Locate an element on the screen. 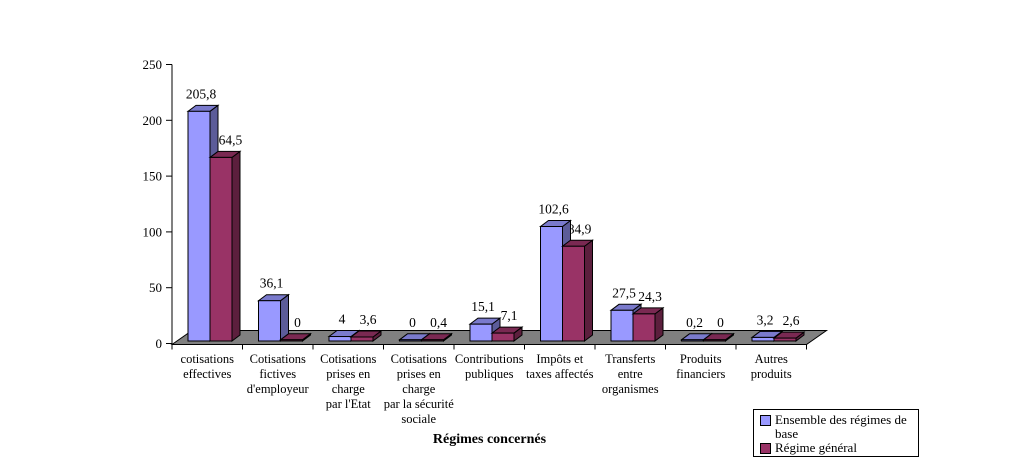  legend-swatch-ensemble-icon is located at coordinates (765, 420).